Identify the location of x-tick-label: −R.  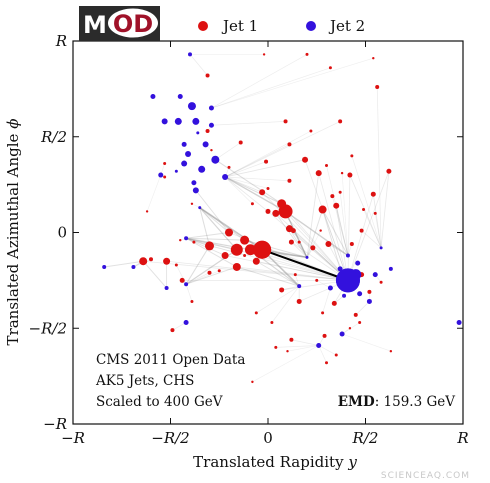
(73, 438).